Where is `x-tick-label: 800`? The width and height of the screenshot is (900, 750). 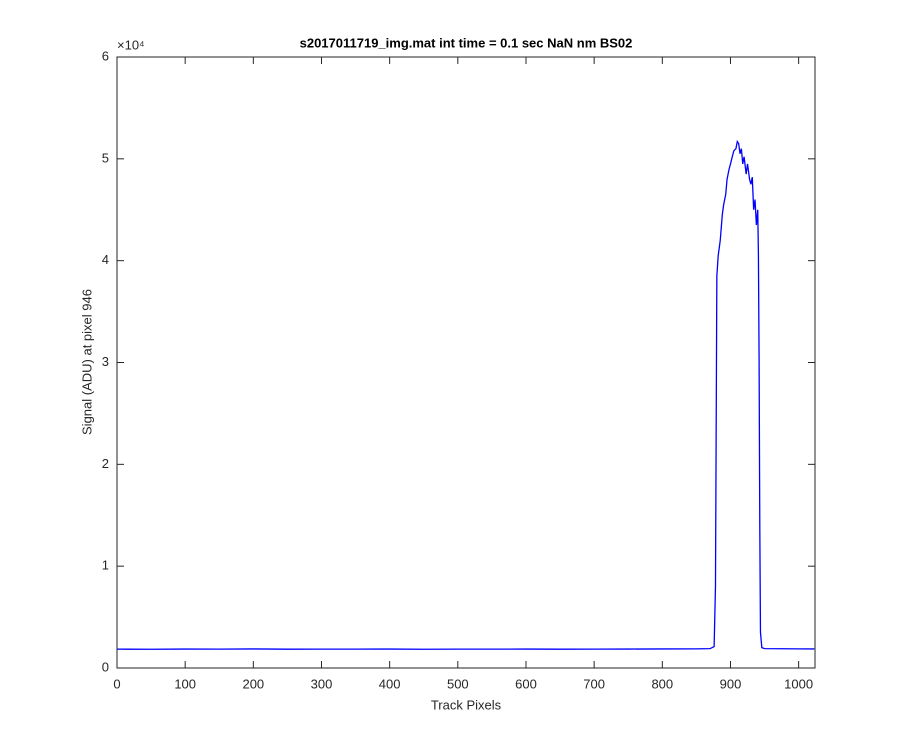 x-tick-label: 800 is located at coordinates (662, 683).